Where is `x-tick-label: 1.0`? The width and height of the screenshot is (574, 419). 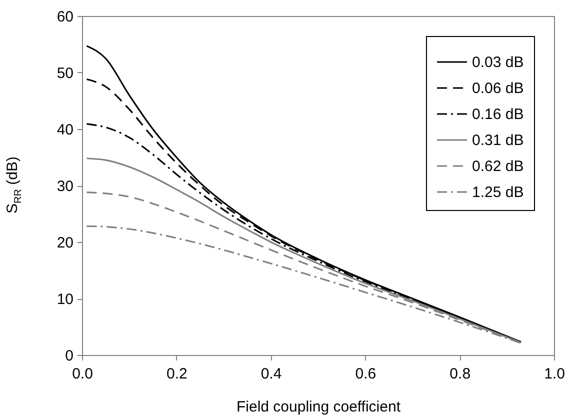 x-tick-label: 1.0 is located at coordinates (554, 374).